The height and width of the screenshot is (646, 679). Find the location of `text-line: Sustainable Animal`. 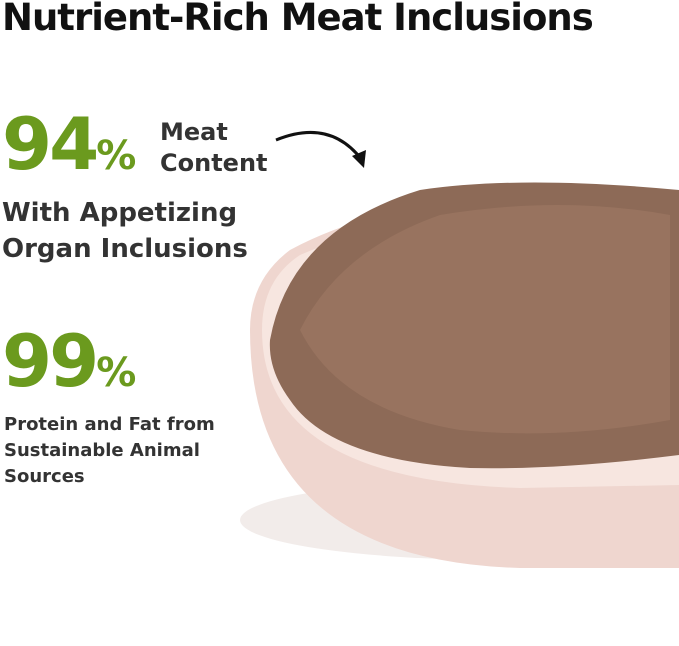

text-line: Sustainable Animal is located at coordinates (102, 450).